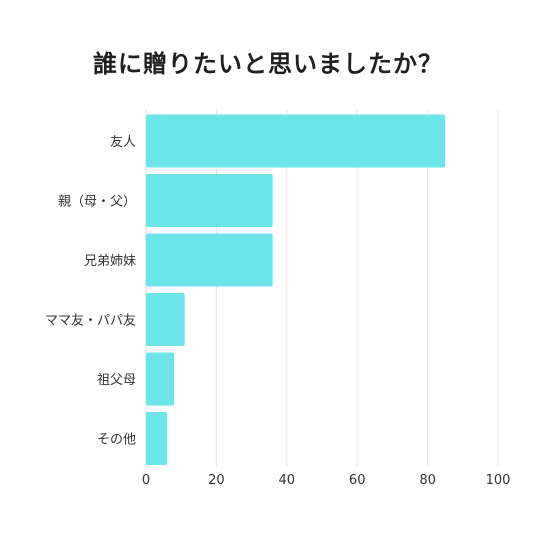 This screenshot has width=536, height=536. I want to click on x-tick-label: 80, so click(427, 480).